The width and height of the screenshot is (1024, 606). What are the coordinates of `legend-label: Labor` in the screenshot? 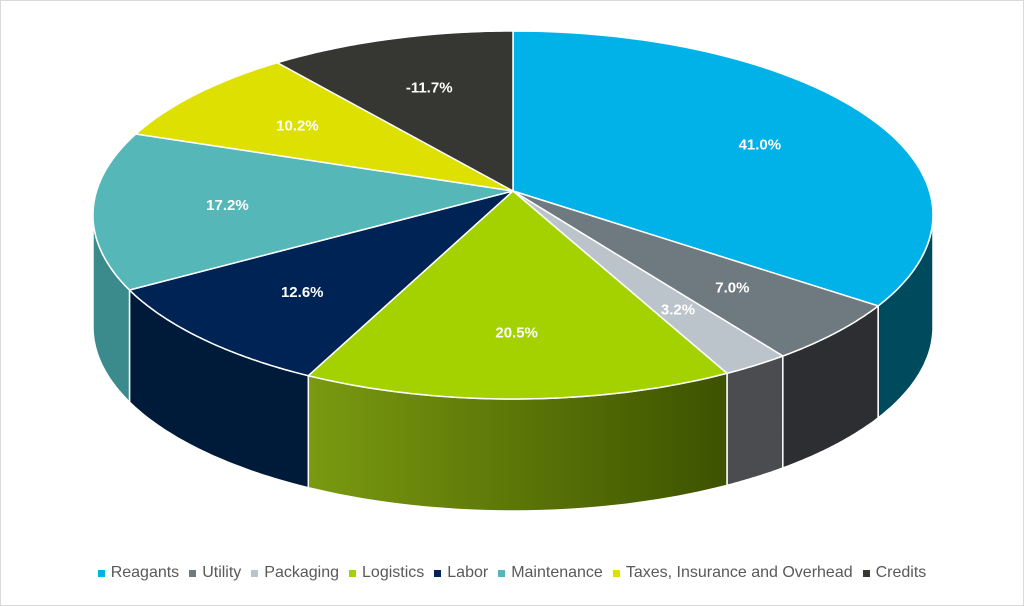 It's located at (468, 572).